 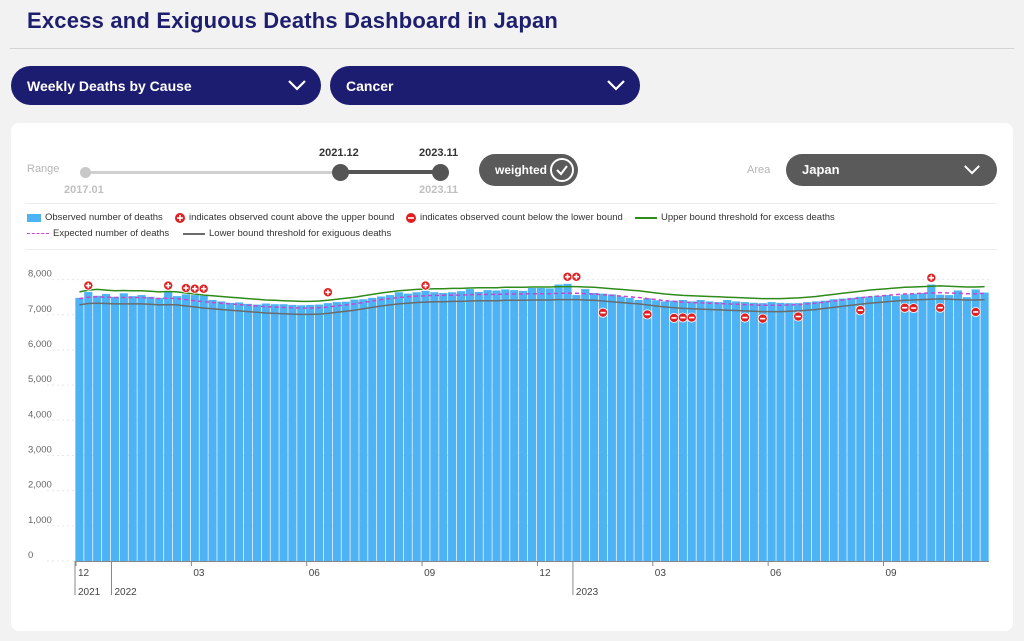 I want to click on y-tick-label: 4,000, so click(x=40, y=414).